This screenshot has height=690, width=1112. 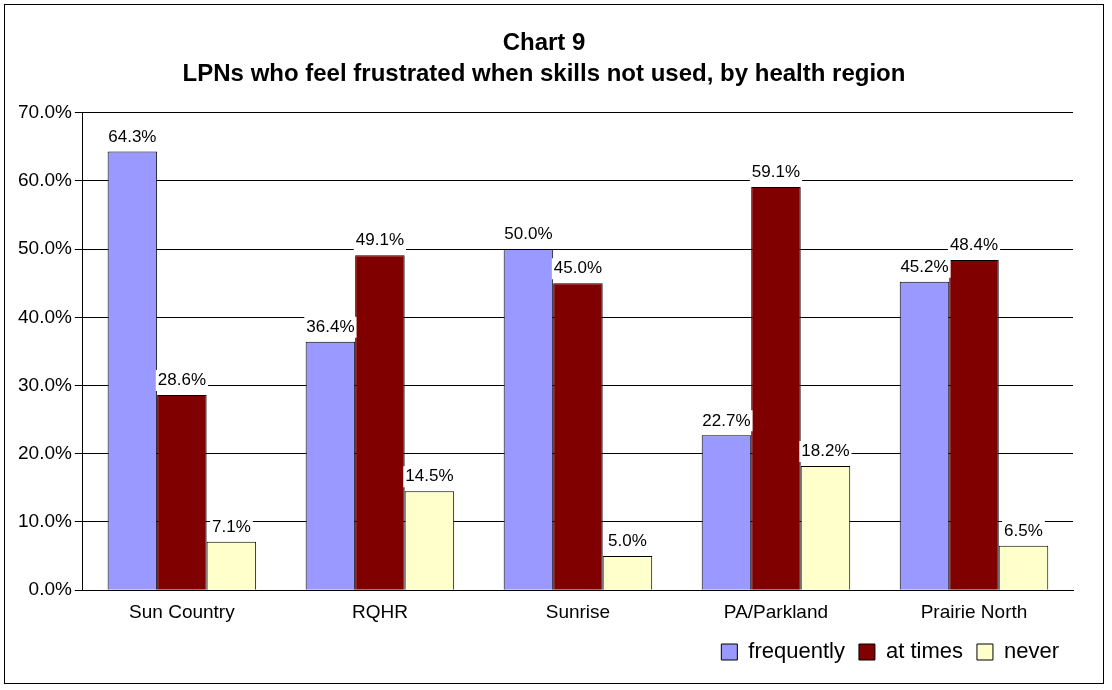 What do you see at coordinates (132, 136) in the screenshot?
I see `data-label: 64.3%` at bounding box center [132, 136].